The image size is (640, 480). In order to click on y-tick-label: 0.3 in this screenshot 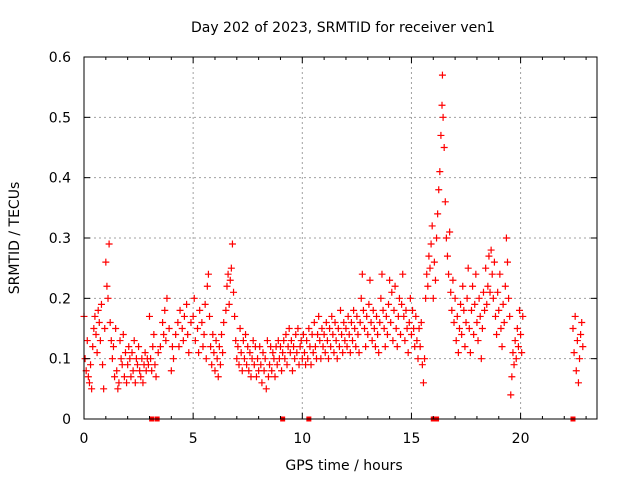, I will do `click(60, 239)`.